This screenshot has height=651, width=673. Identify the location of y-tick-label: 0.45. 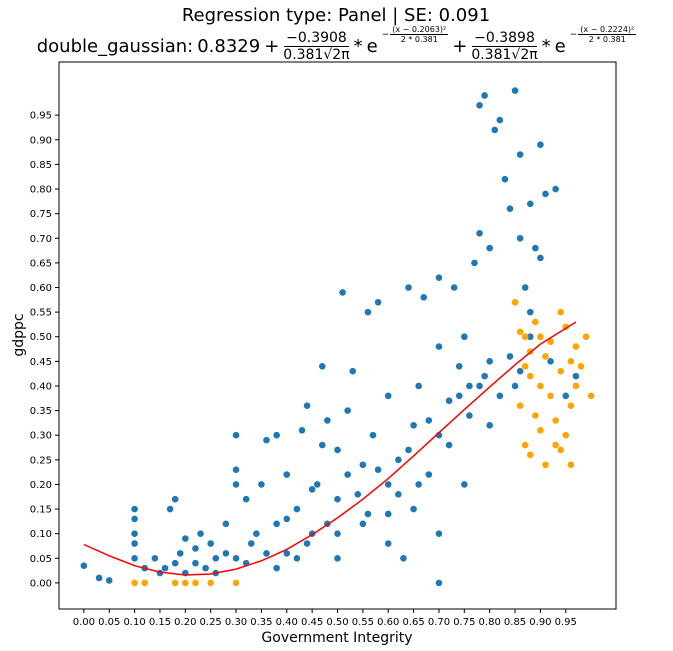
(41, 362).